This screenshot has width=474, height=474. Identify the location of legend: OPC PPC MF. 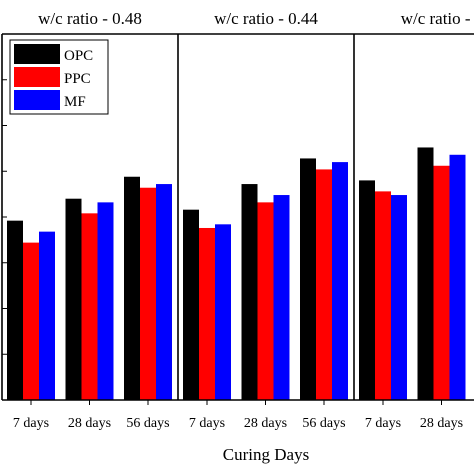
(59, 77).